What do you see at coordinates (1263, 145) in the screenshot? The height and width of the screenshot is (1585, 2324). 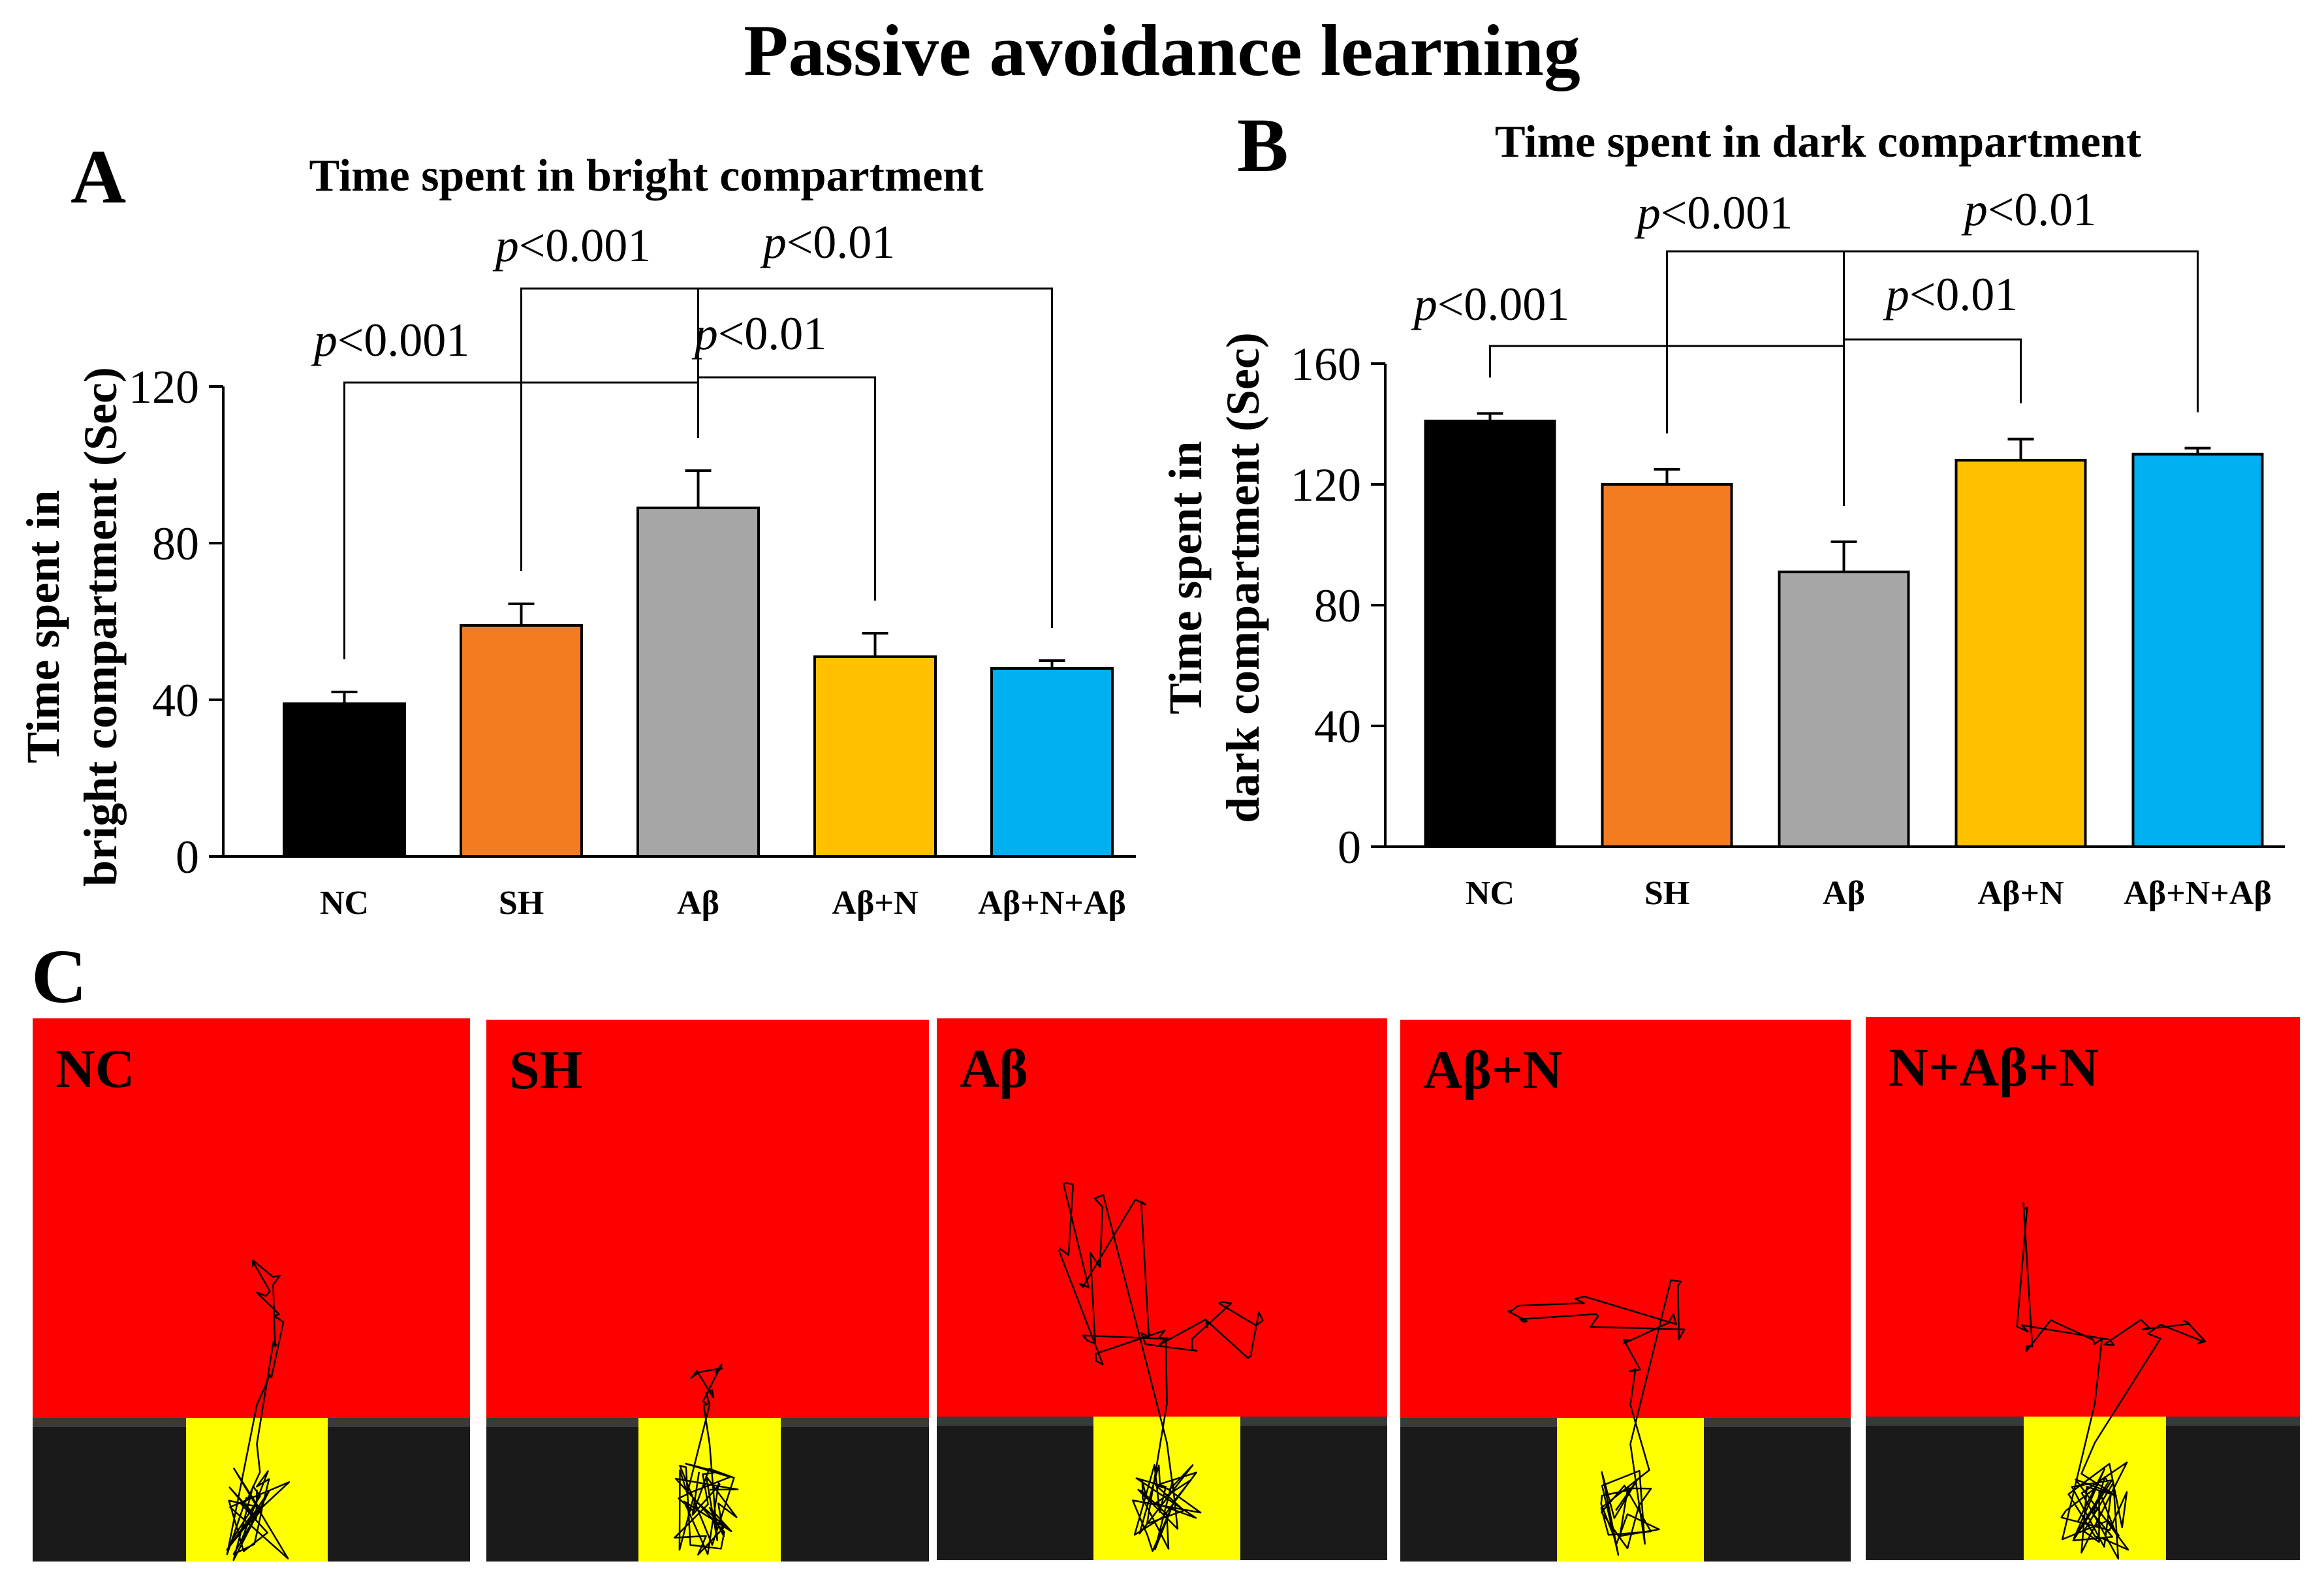 I see `panel-b-letter: B` at bounding box center [1263, 145].